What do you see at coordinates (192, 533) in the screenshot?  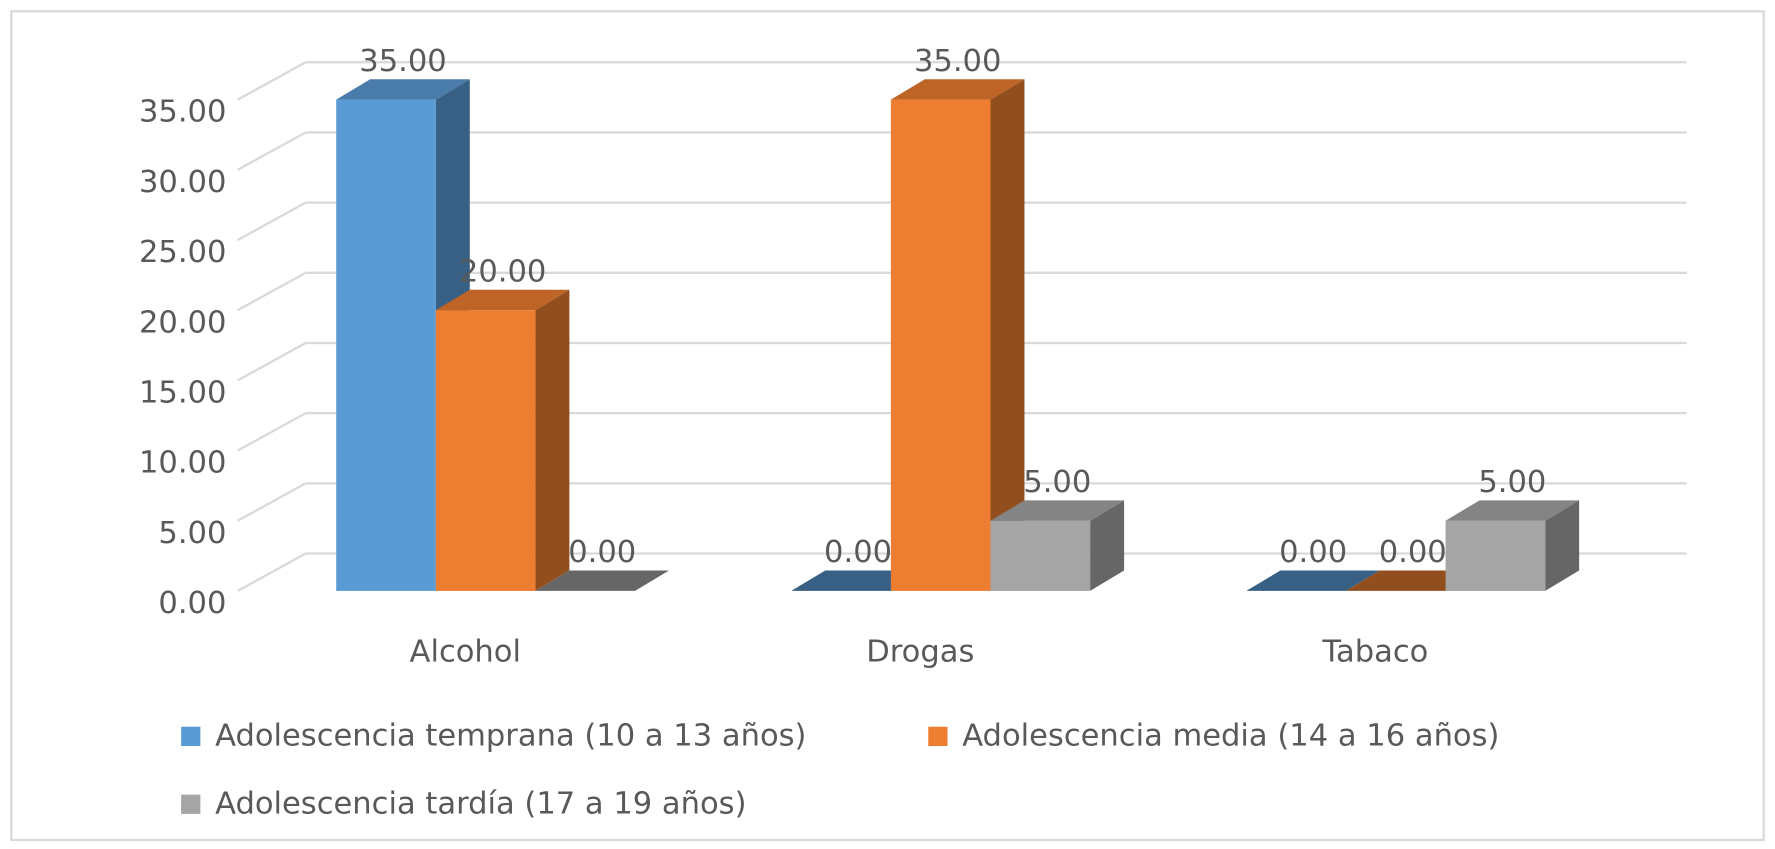 I see `y-tick-label: 5.00` at bounding box center [192, 533].